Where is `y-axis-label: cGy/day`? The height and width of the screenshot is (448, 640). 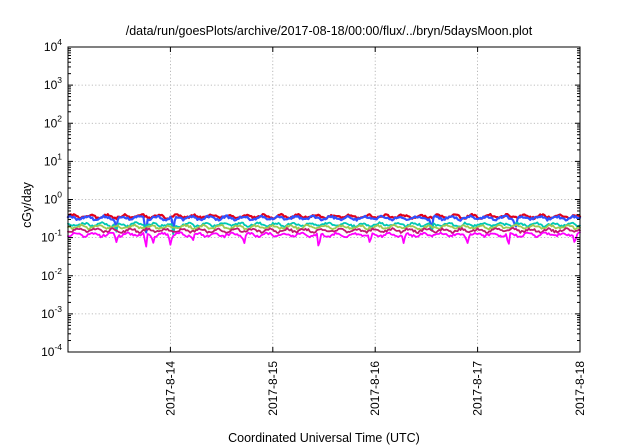
y-axis-label: cGy/day is located at coordinates (27, 204).